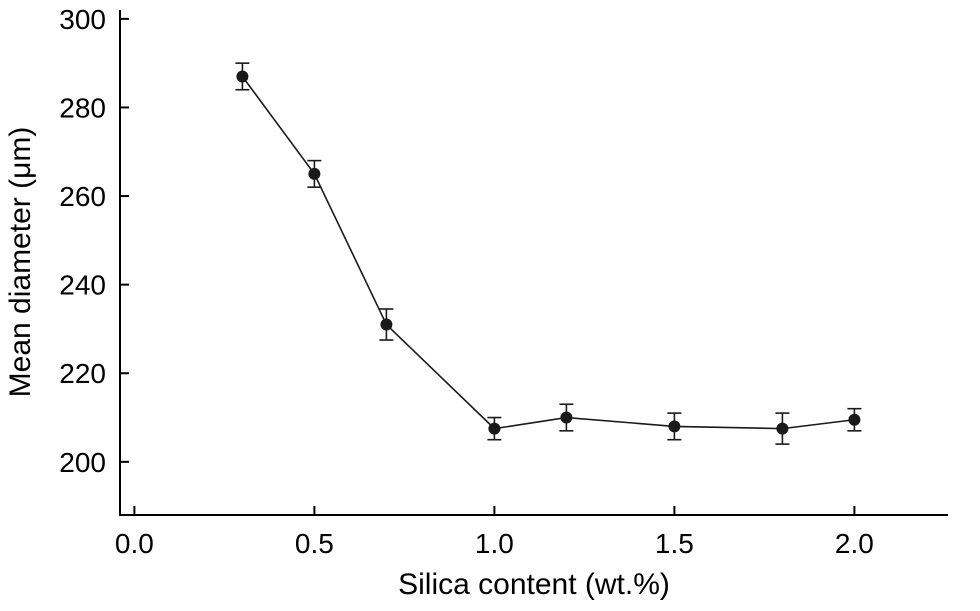  I want to click on y-tick-label: 280, so click(82, 107).